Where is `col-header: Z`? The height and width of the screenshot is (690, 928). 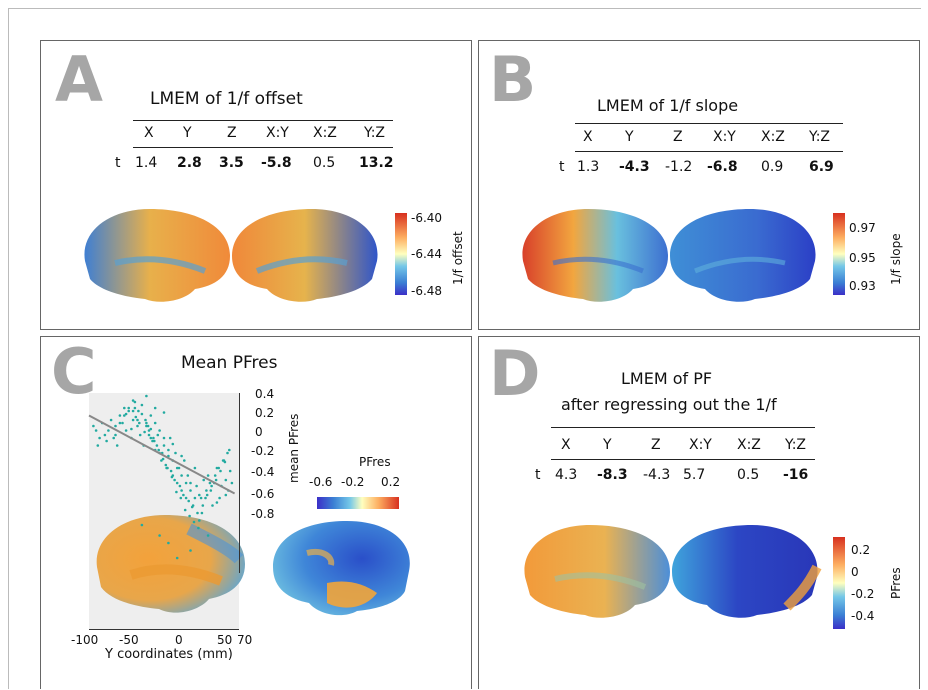 col-header: Z is located at coordinates (678, 137).